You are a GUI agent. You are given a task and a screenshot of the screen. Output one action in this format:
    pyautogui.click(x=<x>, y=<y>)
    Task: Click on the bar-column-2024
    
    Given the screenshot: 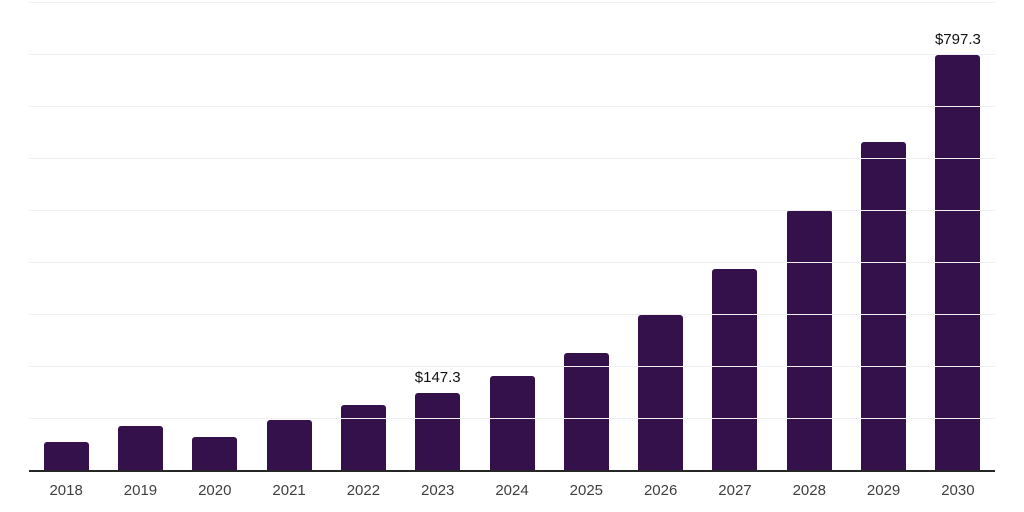 What is the action you would take?
    pyautogui.click(x=512, y=236)
    